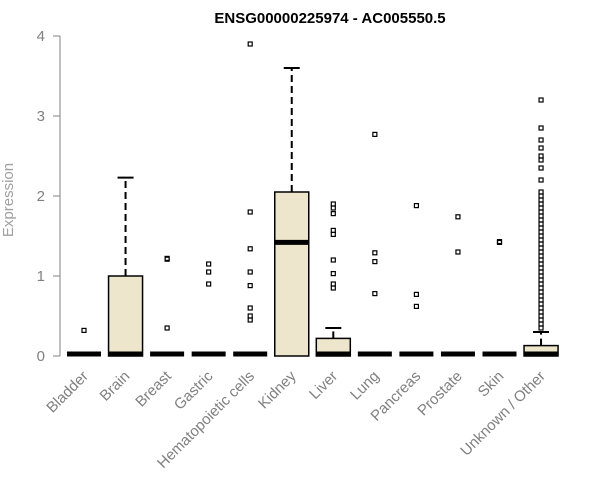 This screenshot has width=600, height=500. I want to click on x-tick-label: Bladder, so click(67, 392).